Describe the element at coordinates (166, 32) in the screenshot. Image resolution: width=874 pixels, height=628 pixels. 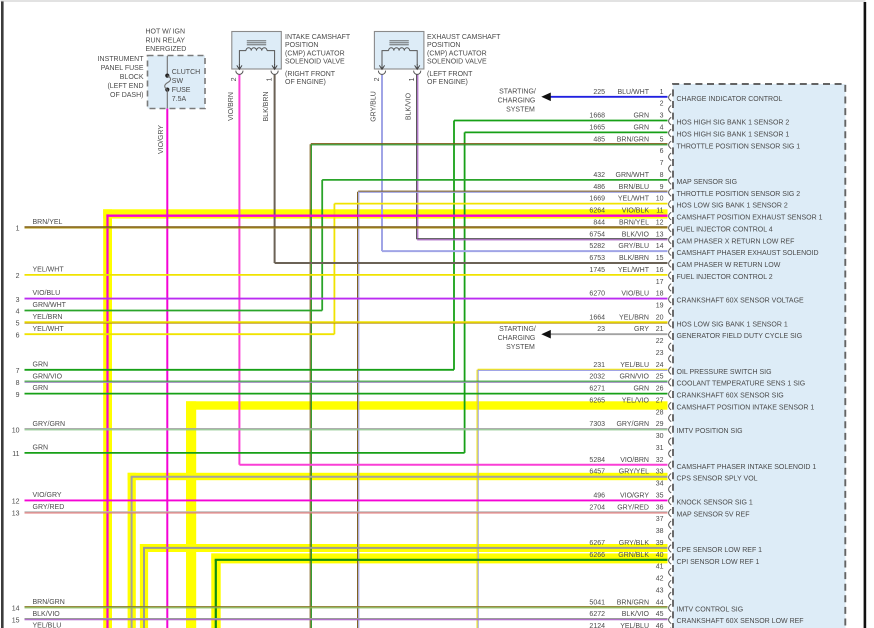
I see `svg-text: HOT W/ IGN` at that location.